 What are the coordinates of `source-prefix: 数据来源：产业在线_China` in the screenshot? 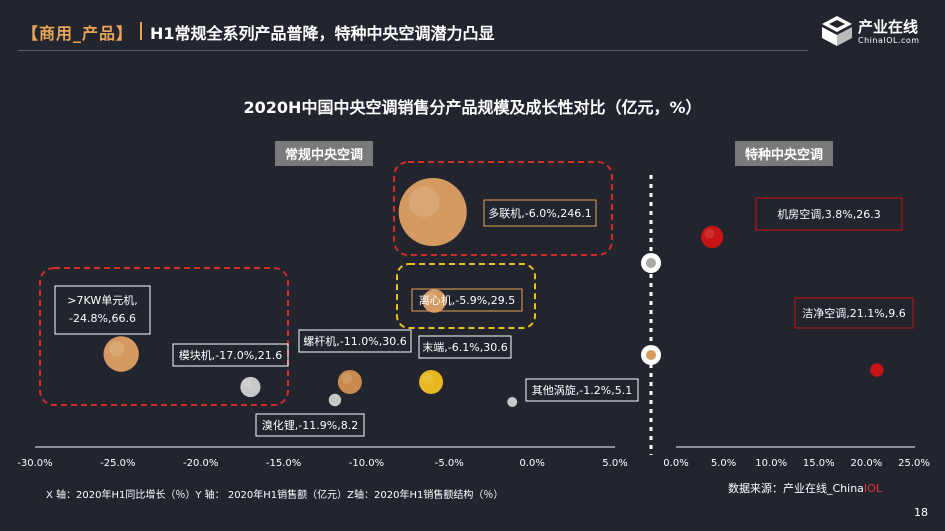 It's located at (796, 488).